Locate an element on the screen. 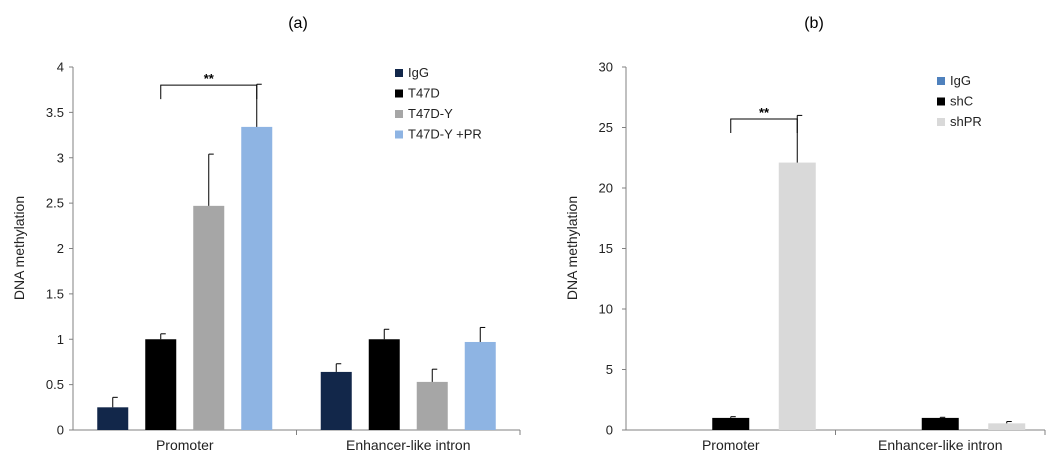  y-tick-label: 1.5 is located at coordinates (55, 293).